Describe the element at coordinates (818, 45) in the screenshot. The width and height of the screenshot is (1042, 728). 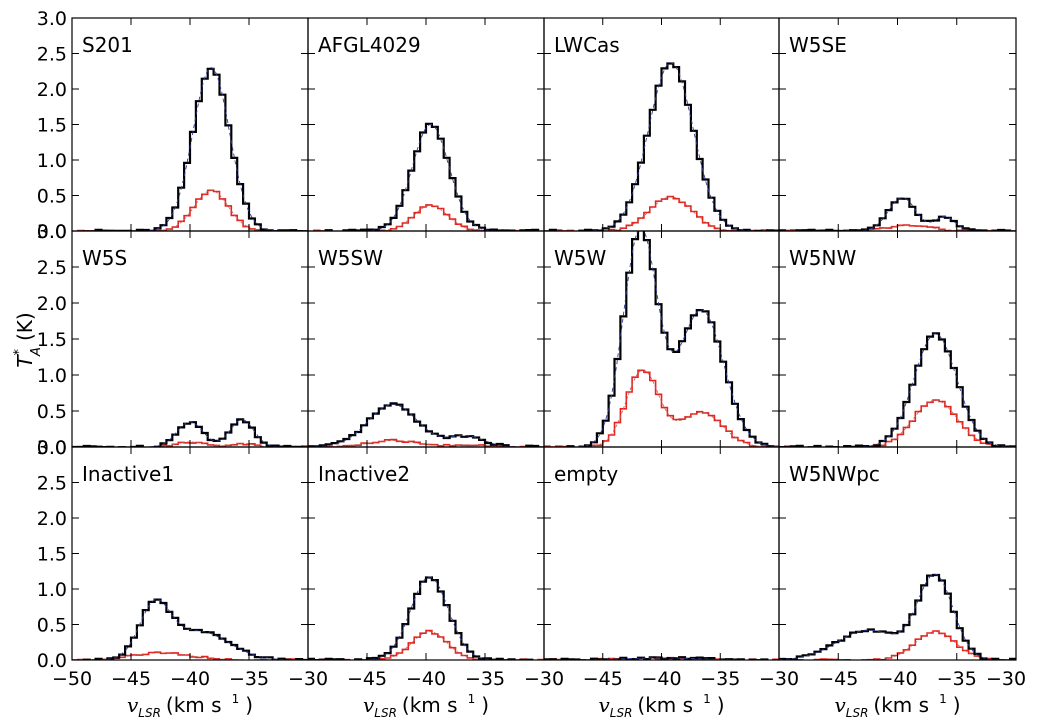
I see `panel-title-w5se: W5SE` at that location.